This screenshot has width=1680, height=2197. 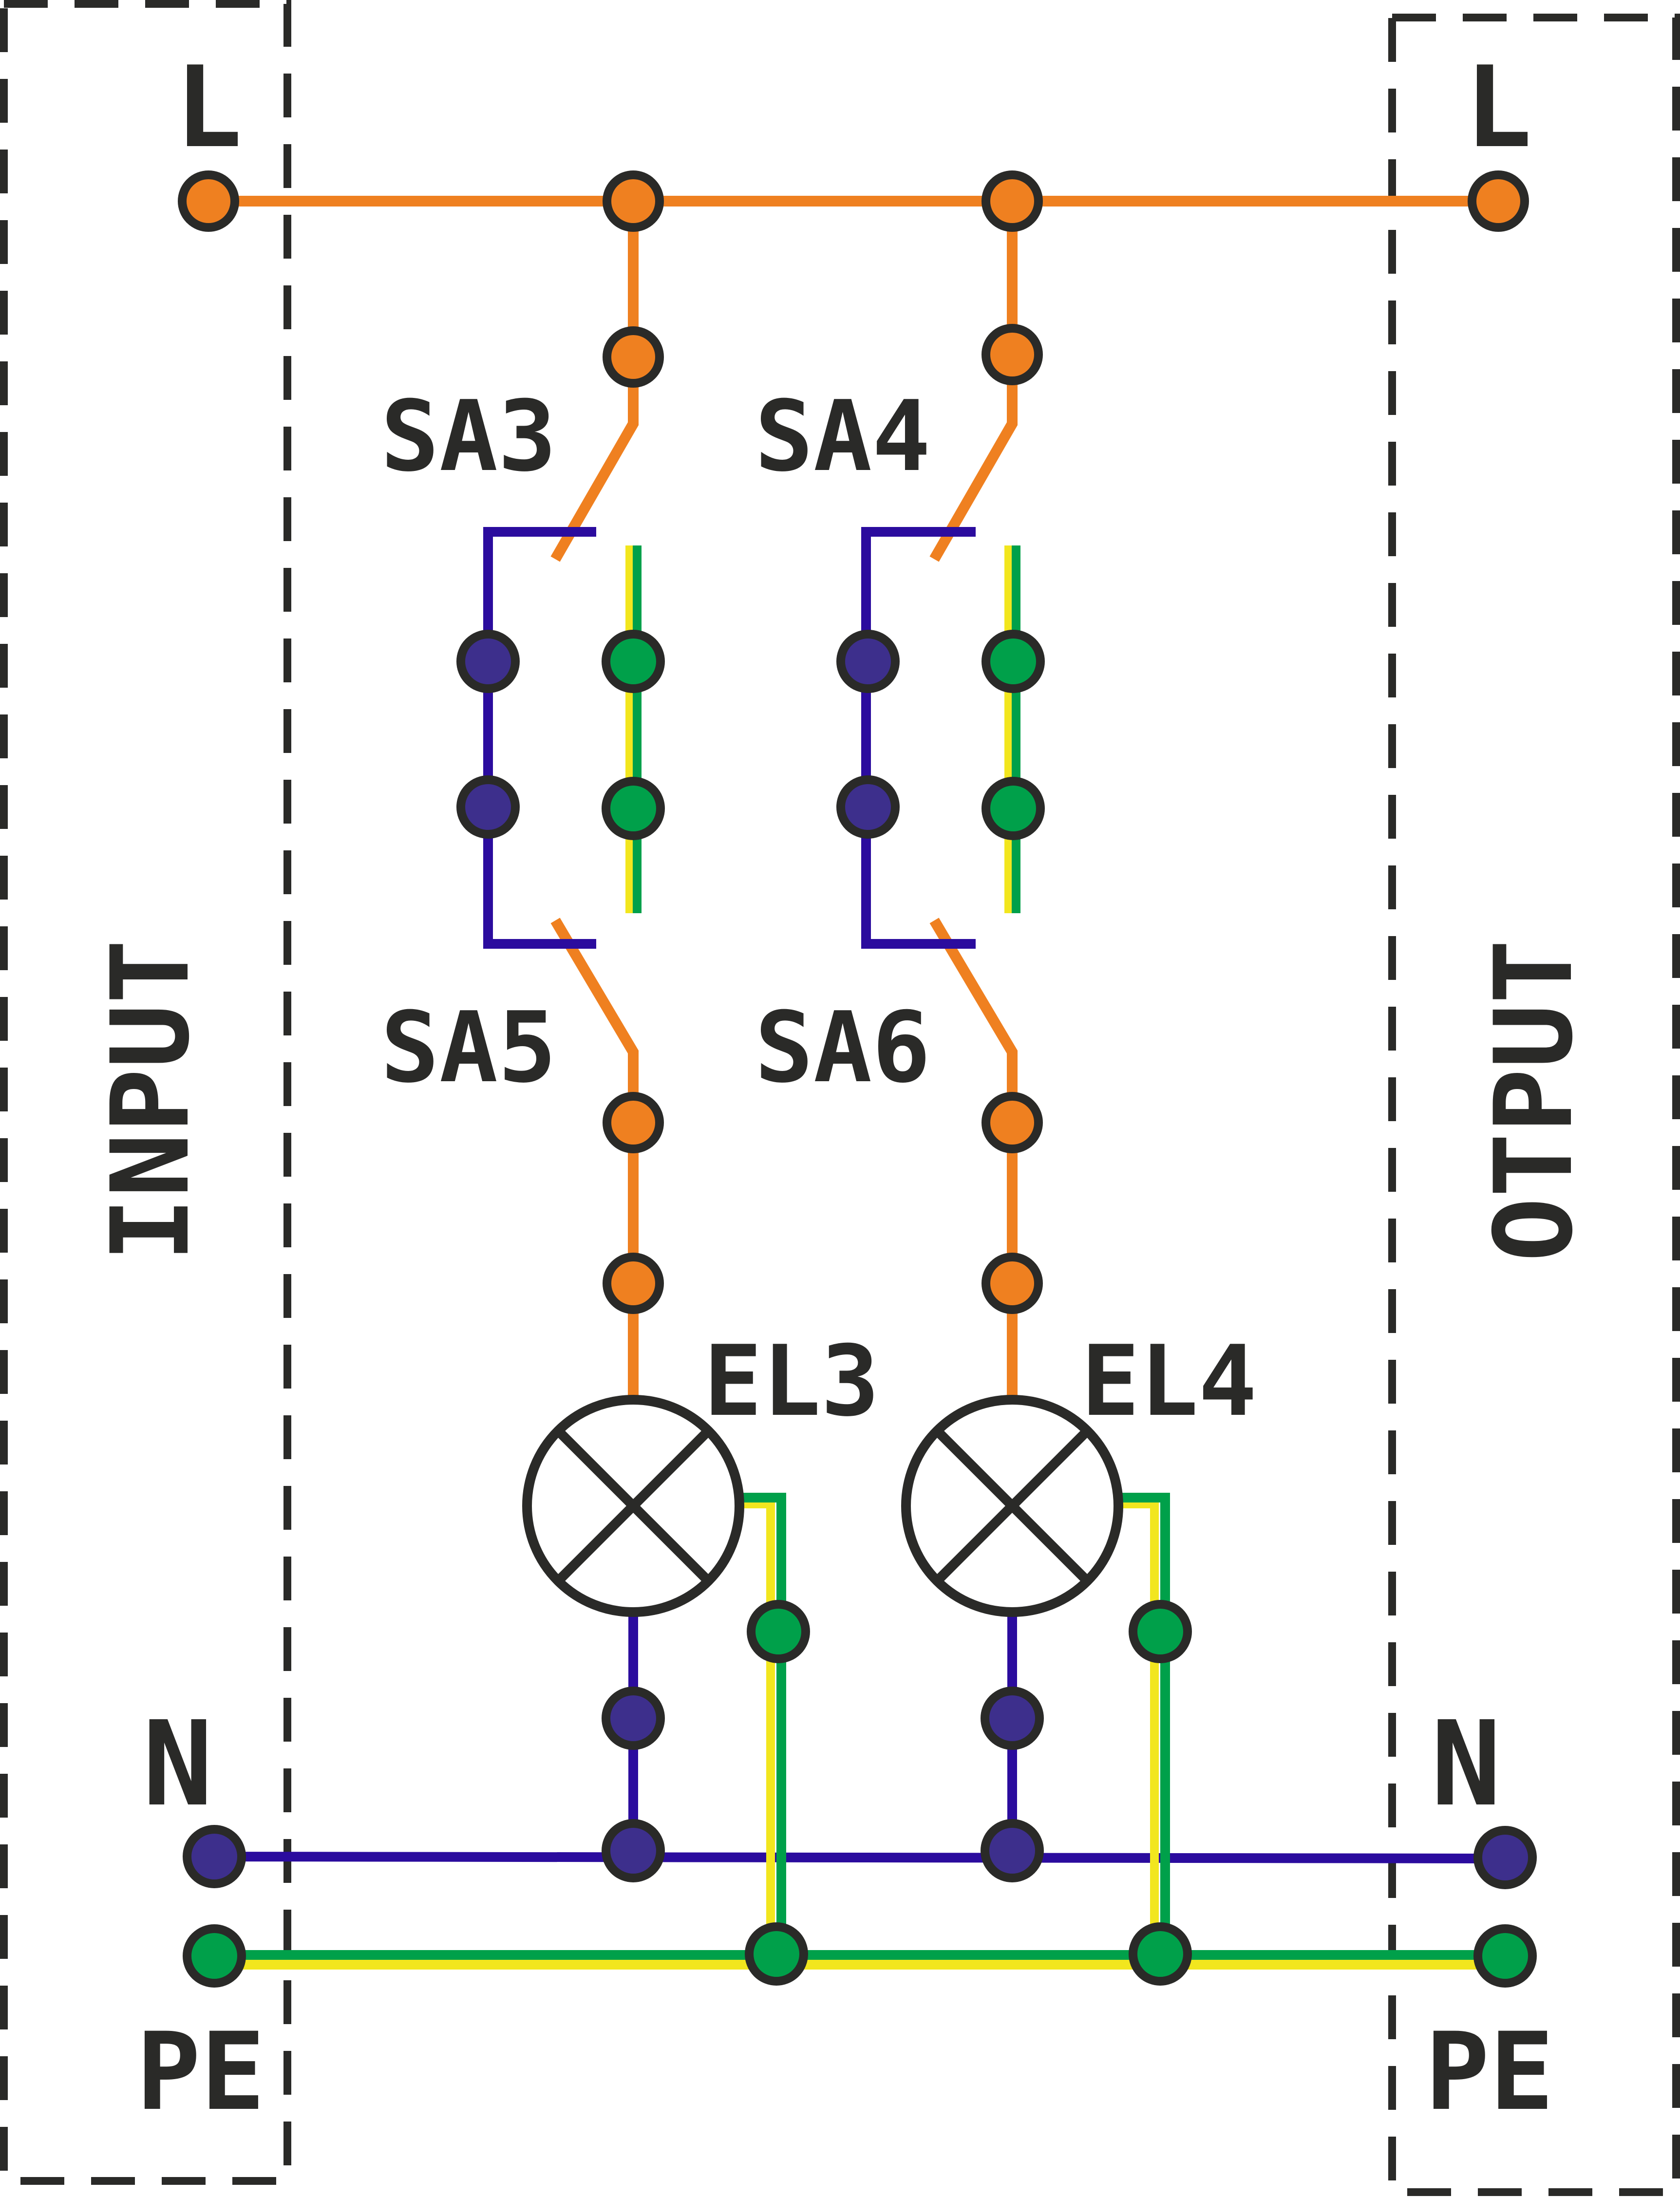 What do you see at coordinates (1169, 1381) in the screenshot?
I see `label-el4: EL4` at bounding box center [1169, 1381].